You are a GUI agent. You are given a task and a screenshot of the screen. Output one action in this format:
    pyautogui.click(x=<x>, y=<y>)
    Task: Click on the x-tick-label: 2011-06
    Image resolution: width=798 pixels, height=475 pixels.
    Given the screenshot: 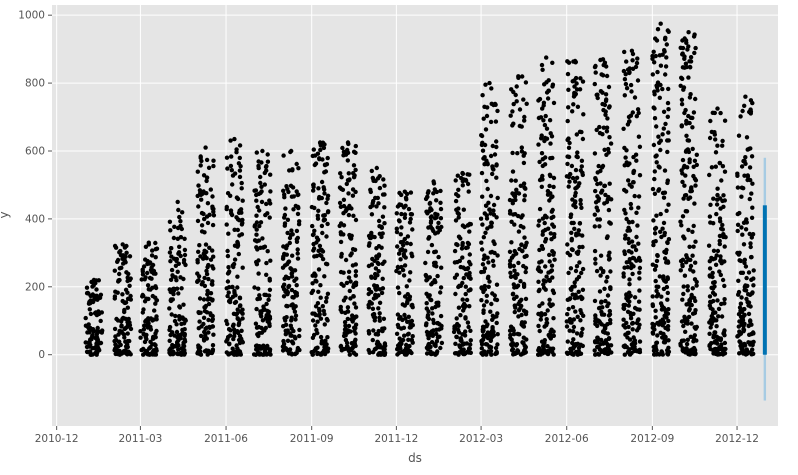 What is the action you would take?
    pyautogui.click(x=226, y=439)
    